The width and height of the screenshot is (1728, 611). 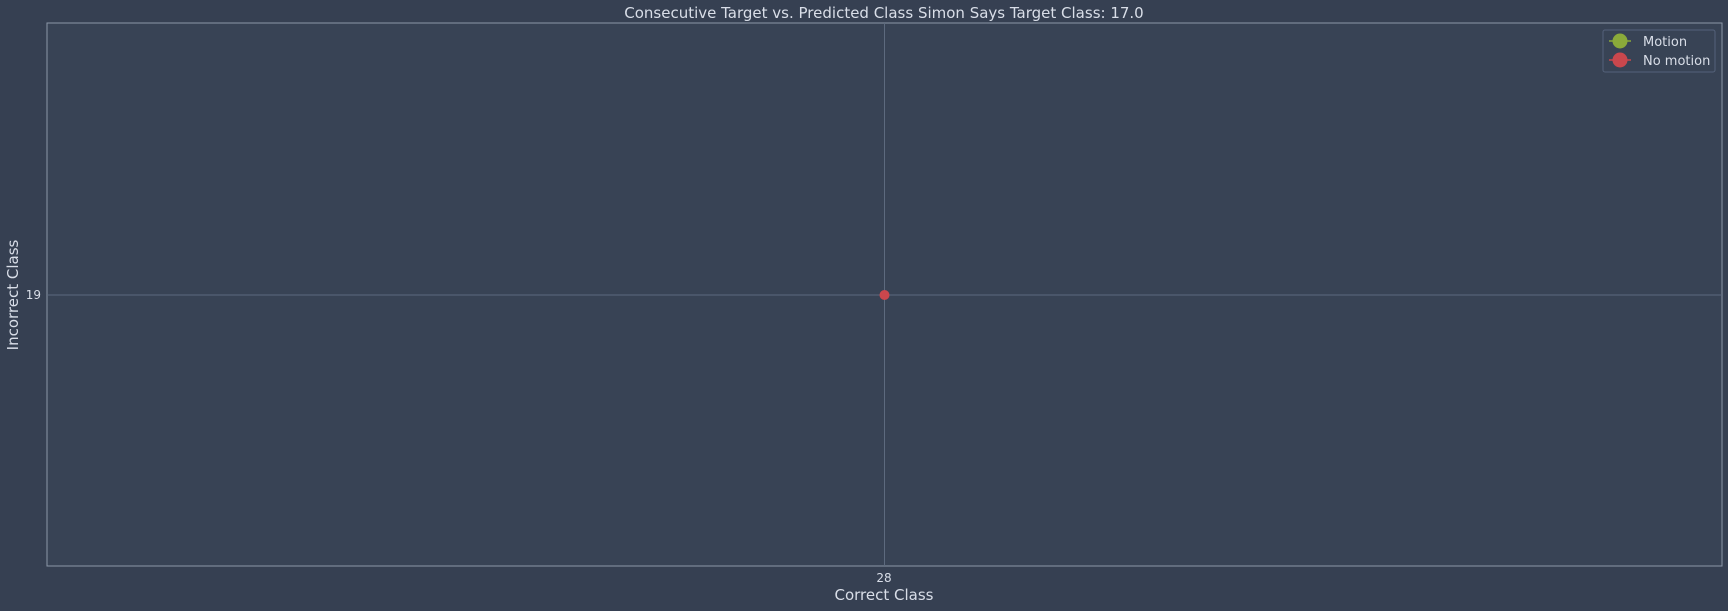 What do you see at coordinates (1620, 41) in the screenshot?
I see `legend-motion-marker` at bounding box center [1620, 41].